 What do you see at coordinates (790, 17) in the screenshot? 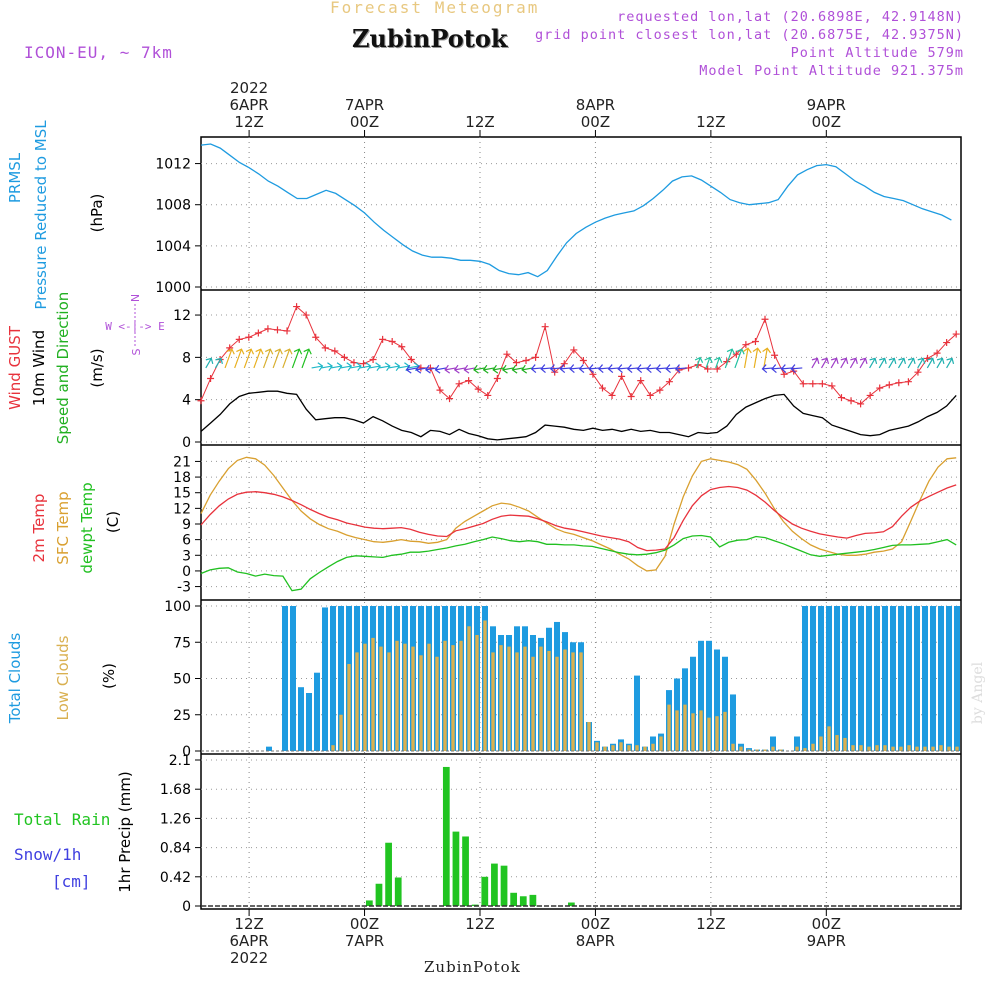
I see `requested-coords: requested lon,lat (20.6898E, 42.9148N)` at bounding box center [790, 17].